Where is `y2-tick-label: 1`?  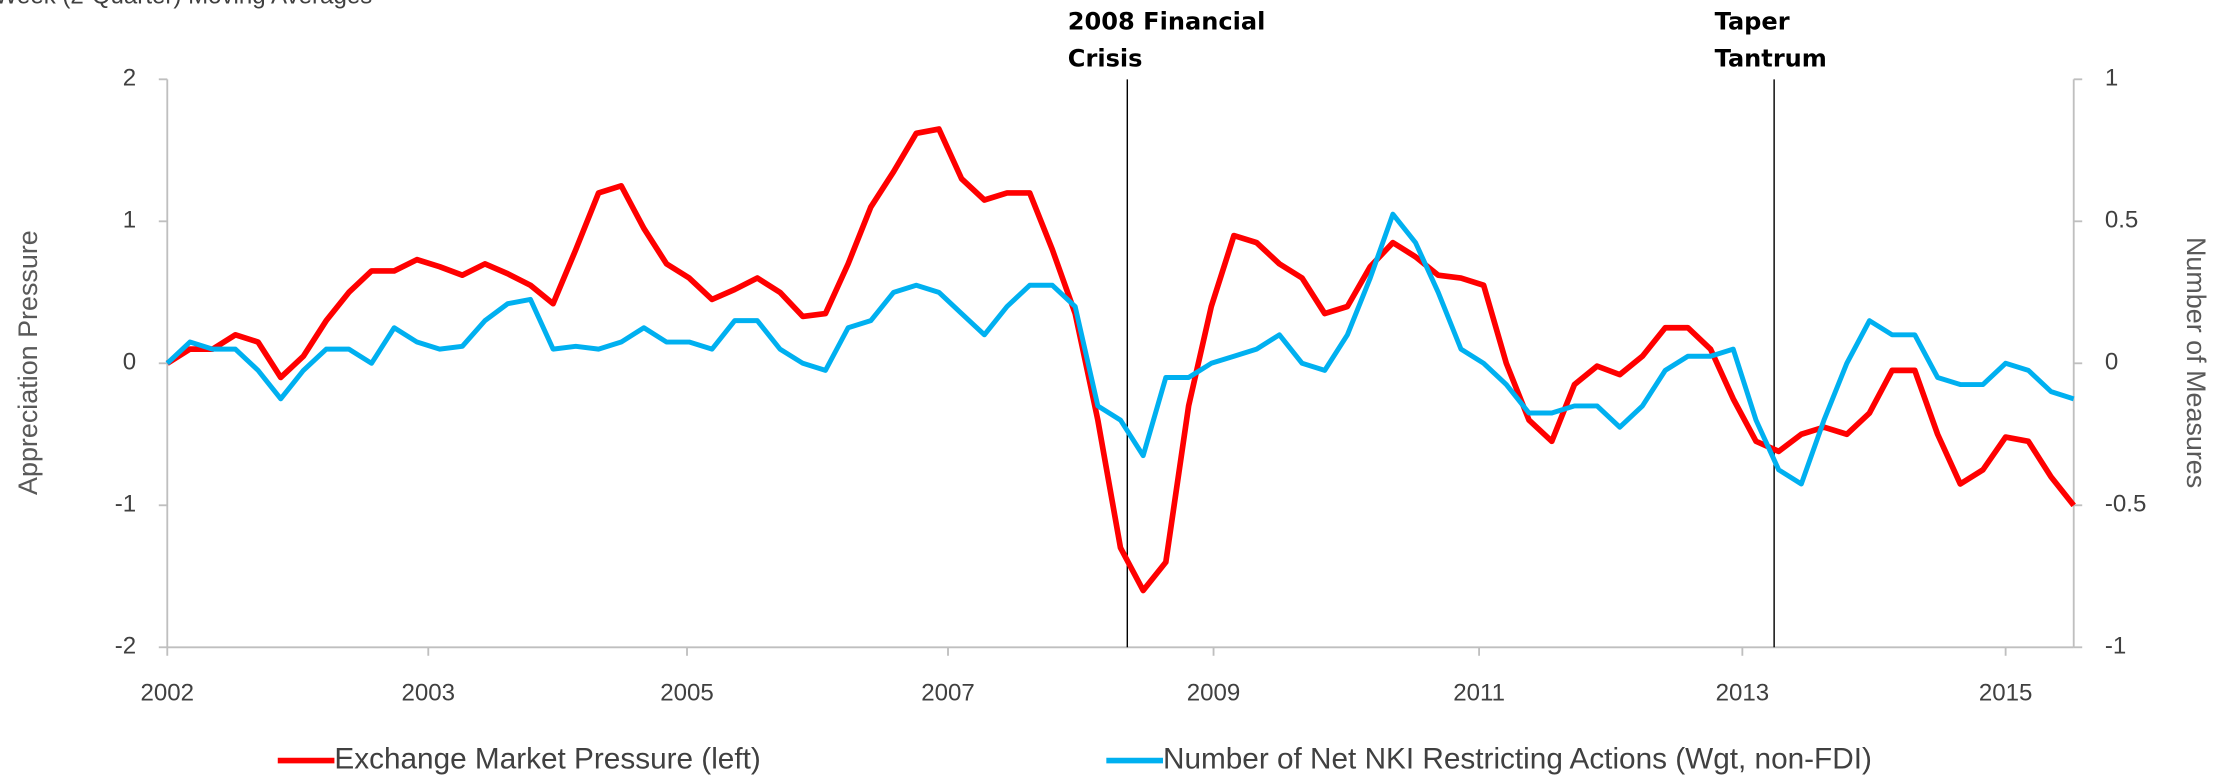 y2-tick-label: 1 is located at coordinates (2111, 78).